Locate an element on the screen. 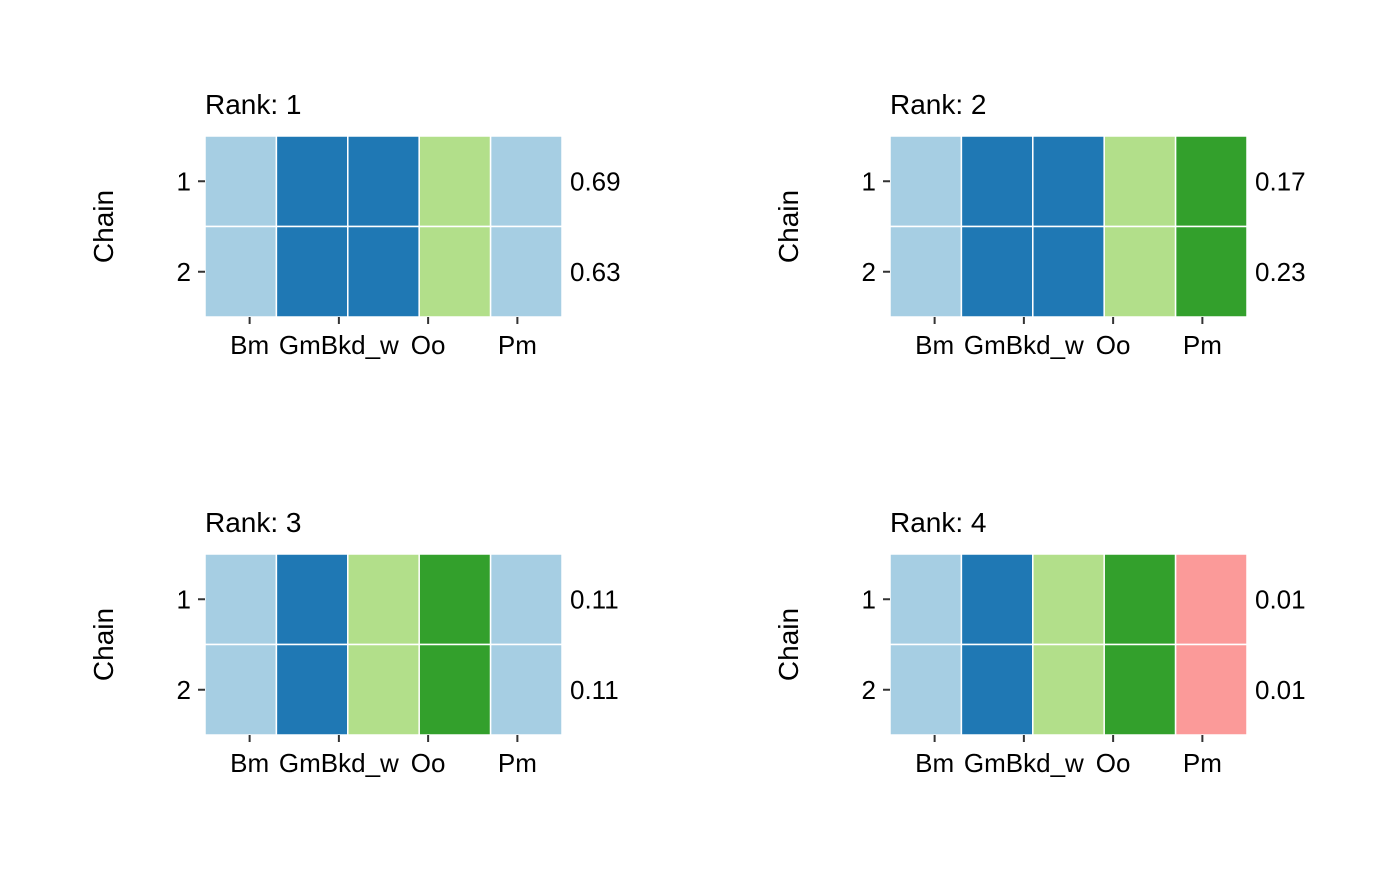 The width and height of the screenshot is (1400, 870). heatmap-panel: Rank: 1 Chain 1 0.69 2 0.63 Bm GmBkd_w Oo Pm is located at coordinates (354, 224).